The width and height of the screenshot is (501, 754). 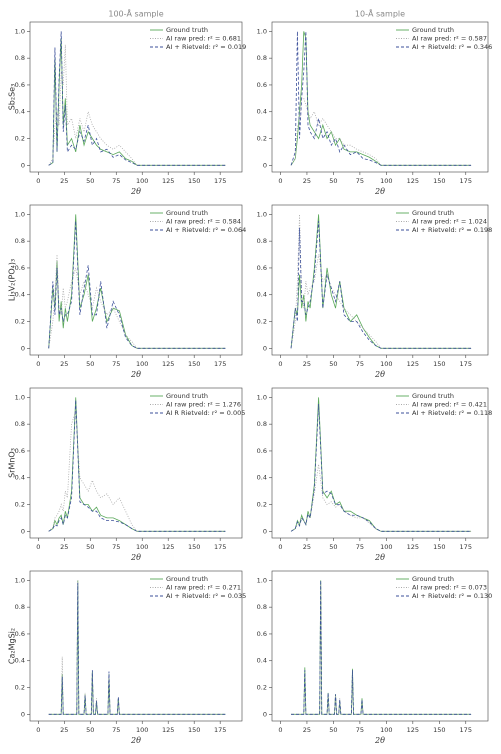 What do you see at coordinates (12, 97) in the screenshot?
I see `row-label: Sb₂Se₃` at bounding box center [12, 97].